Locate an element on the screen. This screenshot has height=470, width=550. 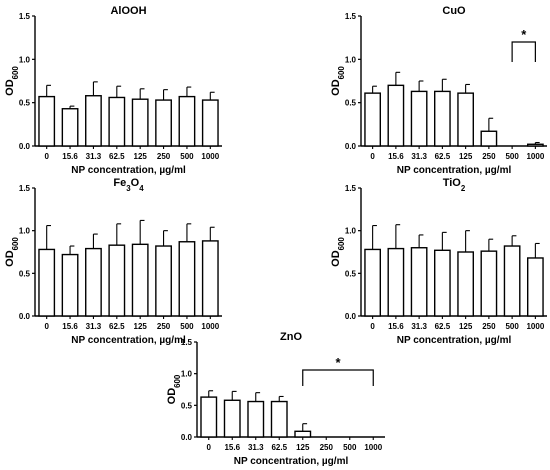
chart-title: AlOOH is located at coordinates (128, 11).